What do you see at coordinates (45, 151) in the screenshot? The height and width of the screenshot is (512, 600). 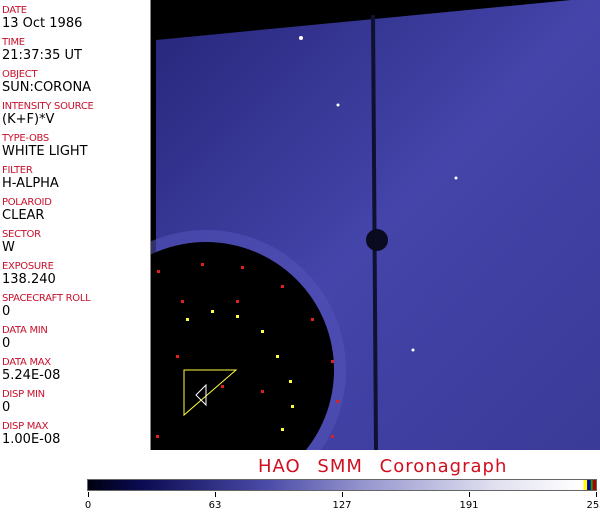 I see `field-value: WHITE LIGHT` at bounding box center [45, 151].